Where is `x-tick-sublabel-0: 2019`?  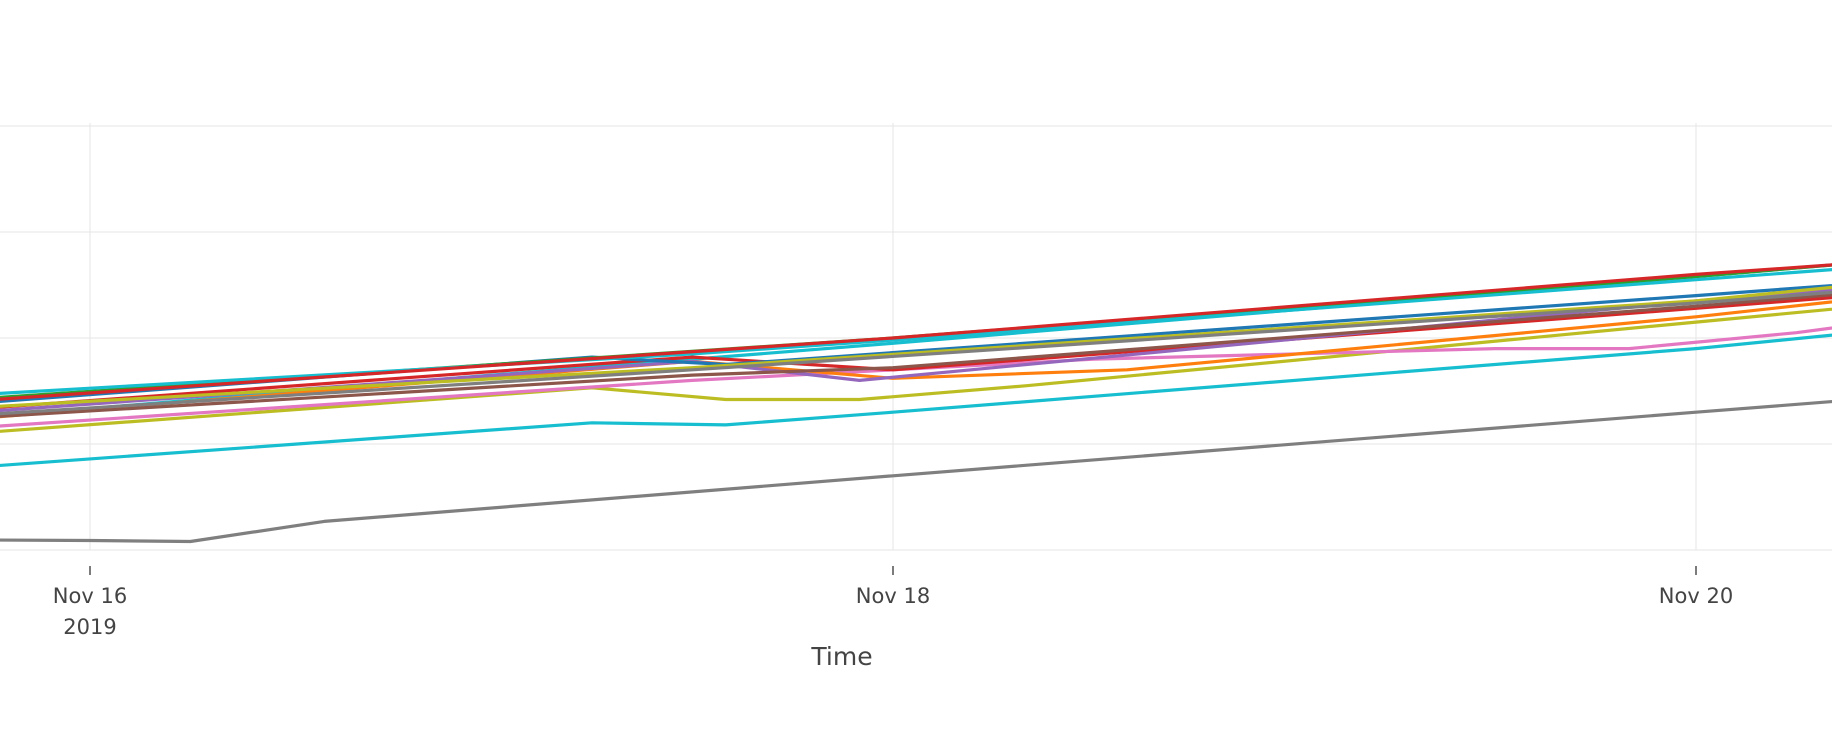 x-tick-sublabel-0: 2019 is located at coordinates (89, 627).